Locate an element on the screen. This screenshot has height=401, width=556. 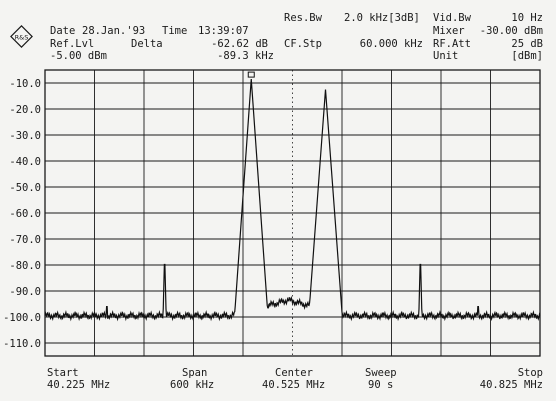
center-value: 40.525 MHz is located at coordinates (294, 385).